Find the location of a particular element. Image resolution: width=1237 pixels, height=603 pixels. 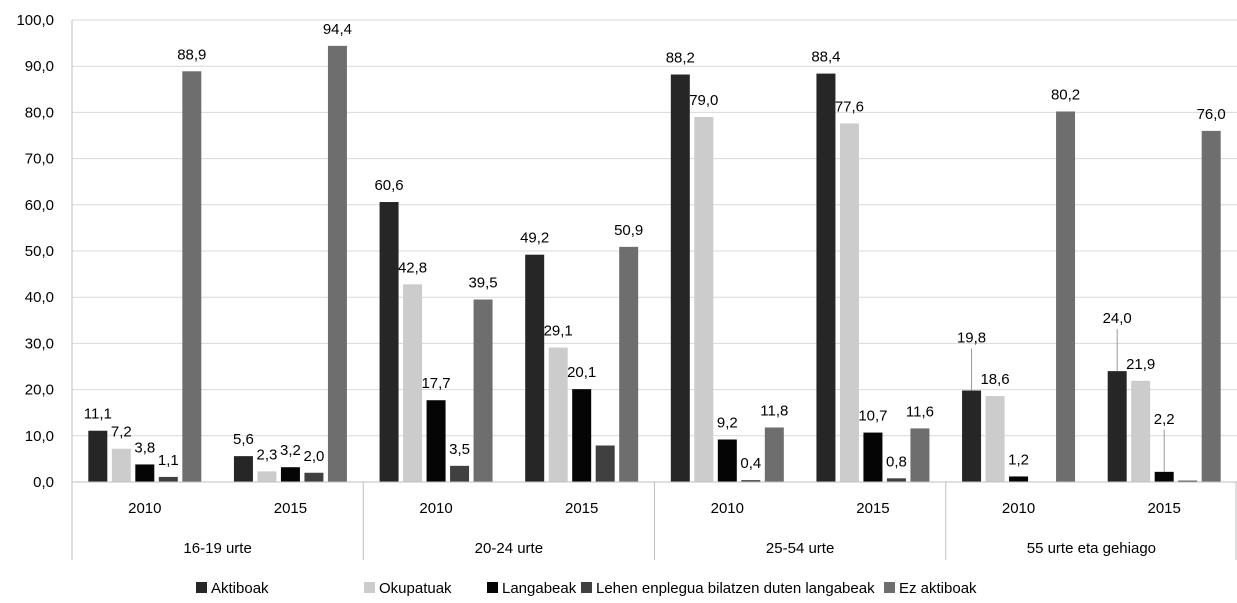

x-group-label: 16-19 urte is located at coordinates (217, 548).